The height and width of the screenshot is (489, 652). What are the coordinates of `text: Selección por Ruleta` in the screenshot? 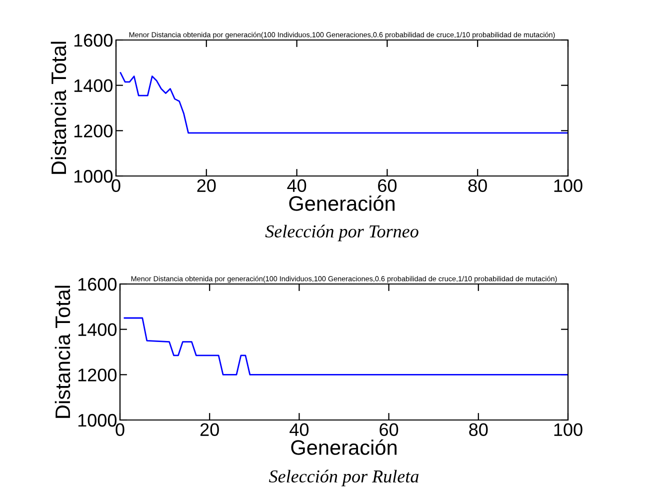 It's located at (344, 478).